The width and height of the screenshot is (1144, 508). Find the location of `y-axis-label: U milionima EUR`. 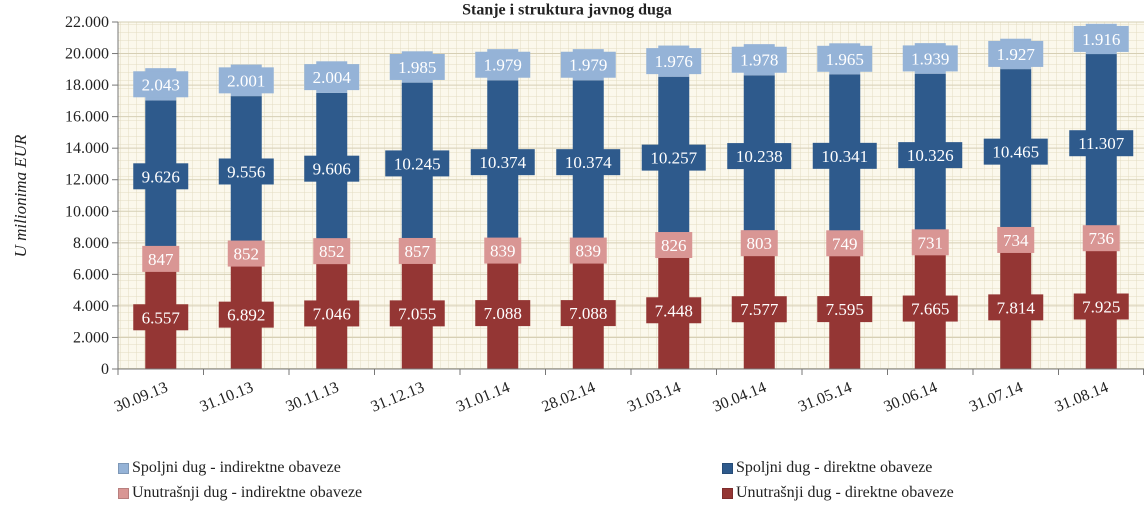

y-axis-label: U milionima EUR is located at coordinates (20, 195).